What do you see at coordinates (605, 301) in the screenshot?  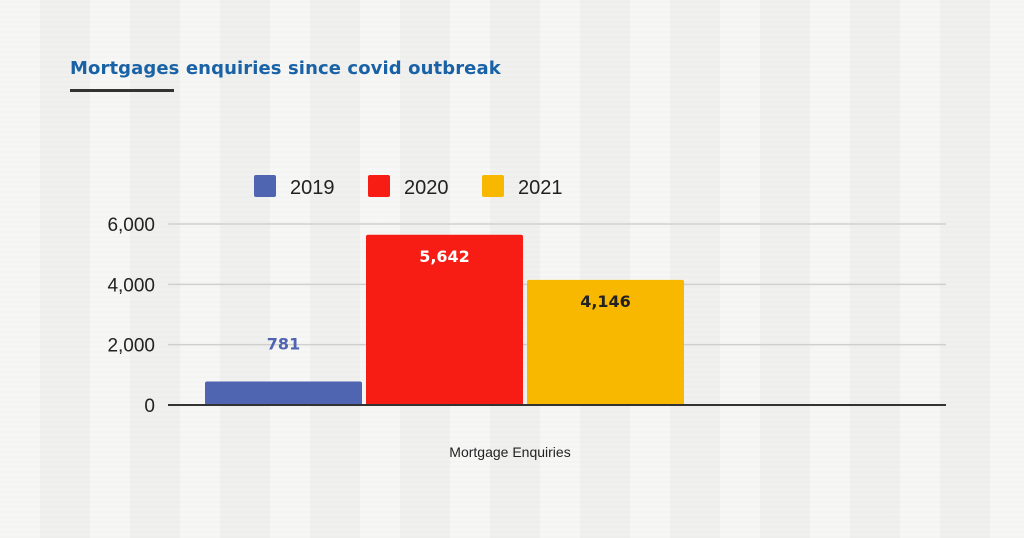 I see `data-label-2021: 4,146` at bounding box center [605, 301].